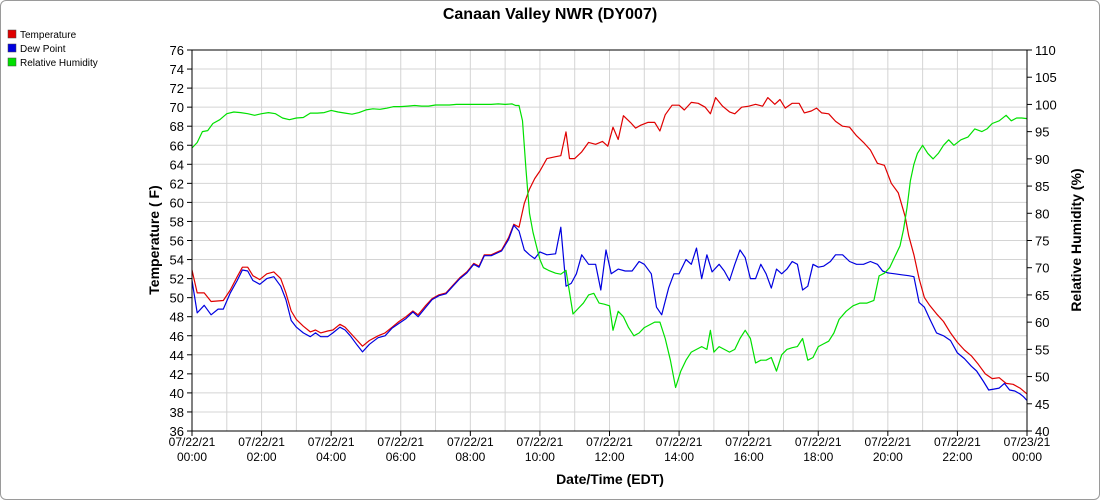 This screenshot has height=500, width=1100. Describe the element at coordinates (679, 457) in the screenshot. I see `x-tick-time: 14:00` at that location.